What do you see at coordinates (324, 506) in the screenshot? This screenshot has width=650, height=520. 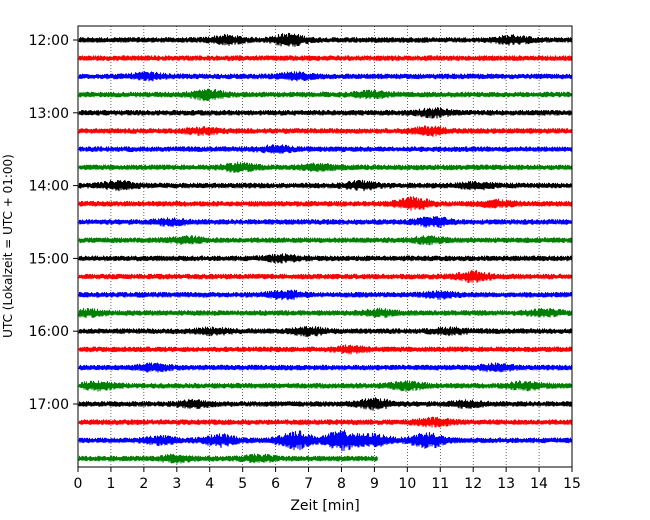 I see `x-axis-title: Zeit [min]` at bounding box center [324, 506].